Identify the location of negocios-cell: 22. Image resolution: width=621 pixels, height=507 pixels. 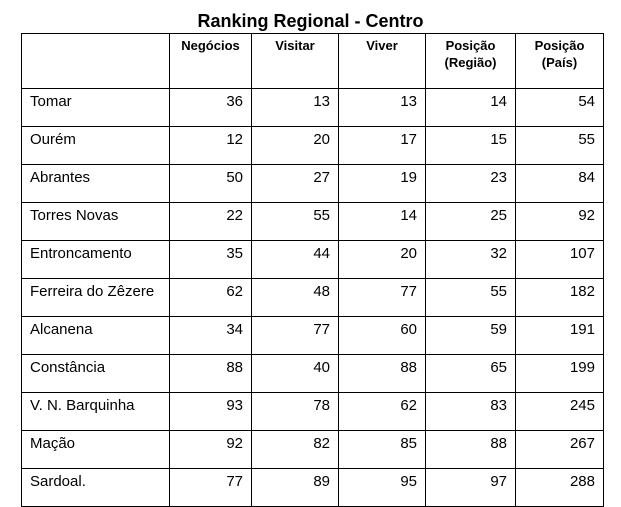
(210, 221).